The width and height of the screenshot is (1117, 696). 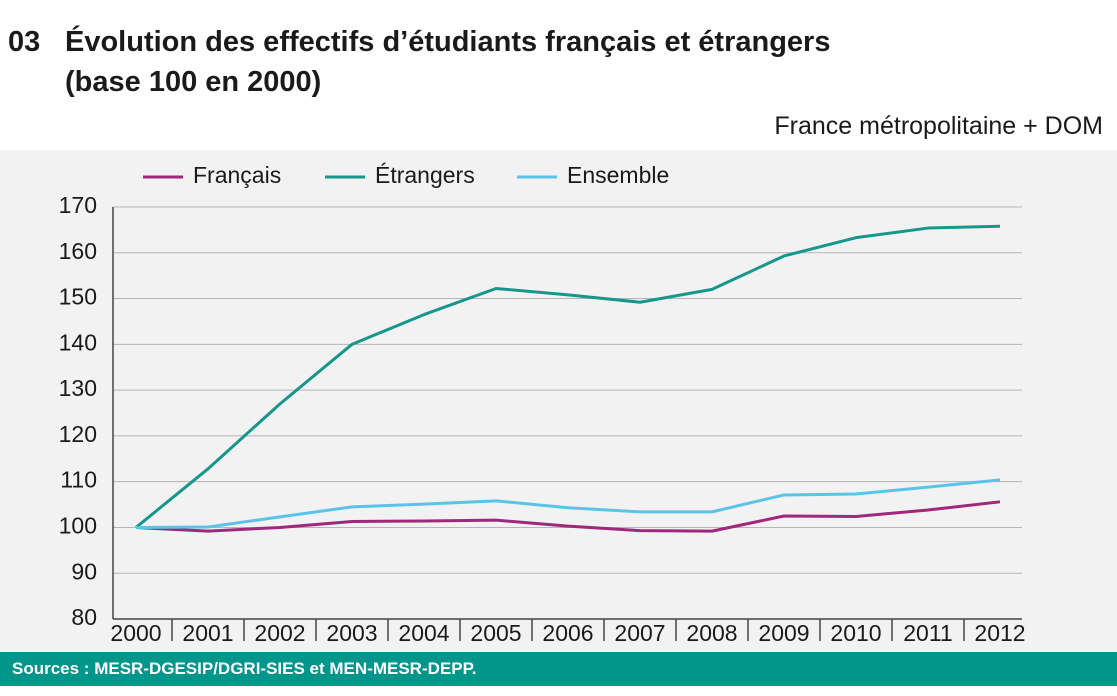 I want to click on legend-label: Français, so click(x=237, y=175).